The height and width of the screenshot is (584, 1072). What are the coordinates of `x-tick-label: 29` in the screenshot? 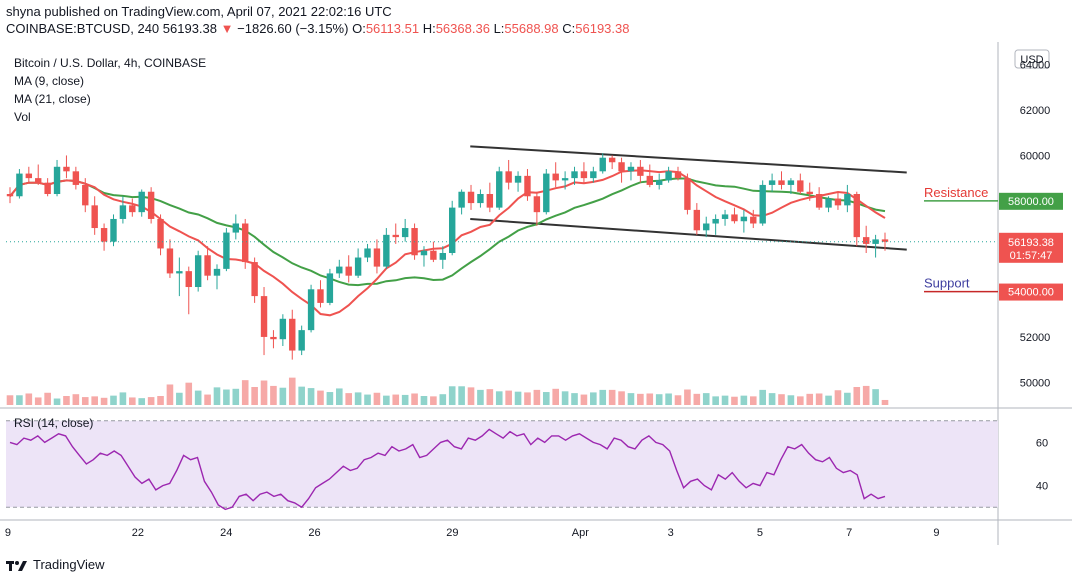 It's located at (452, 533).